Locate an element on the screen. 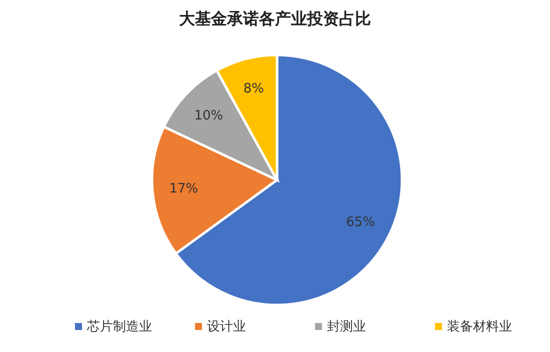 The height and width of the screenshot is (352, 550). legend-label: 芯片制造业 is located at coordinates (119, 327).